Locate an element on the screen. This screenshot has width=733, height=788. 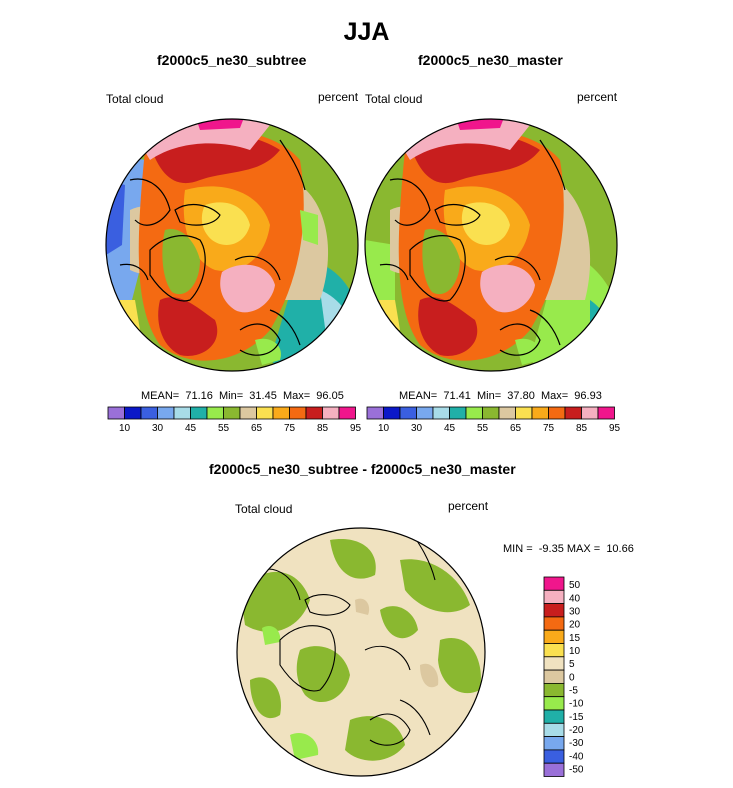
max-value: 96.93 is located at coordinates (588, 396).